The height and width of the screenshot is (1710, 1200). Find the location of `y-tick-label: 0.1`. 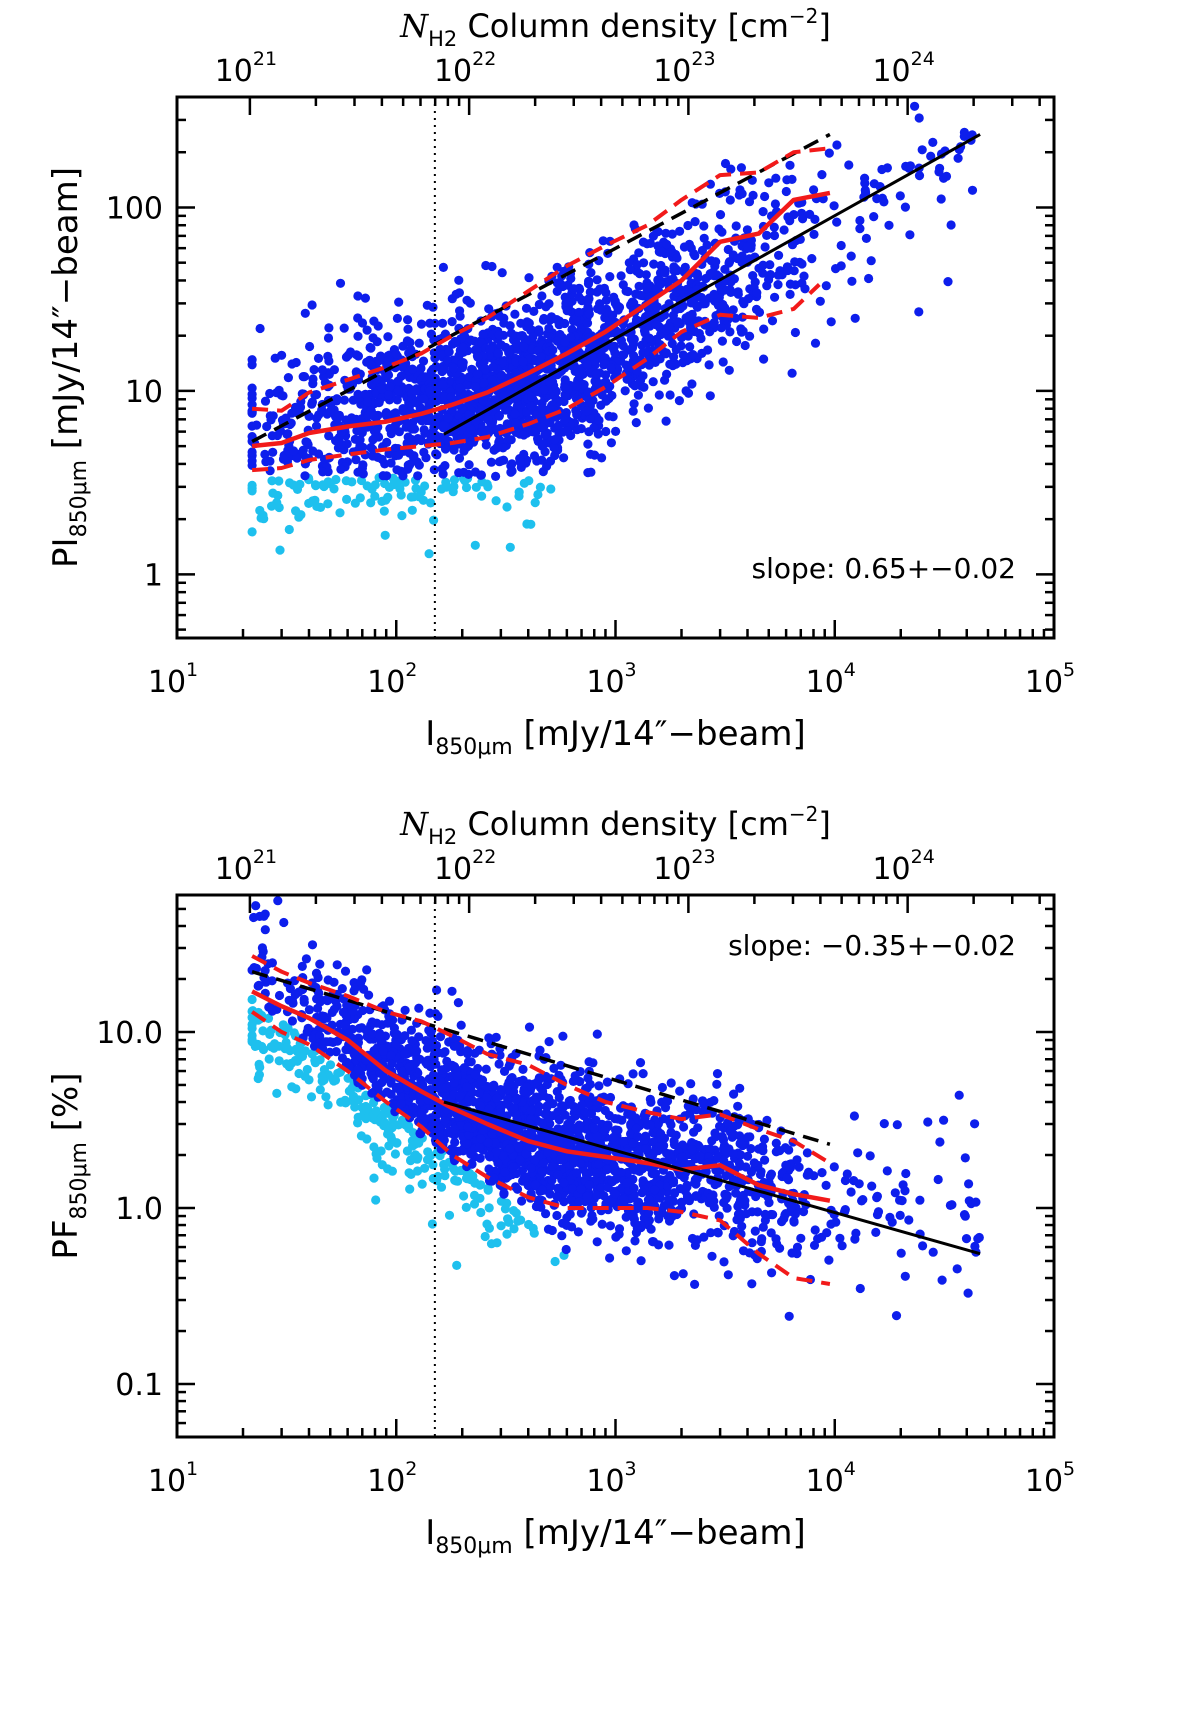

y-tick-label: 0.1 is located at coordinates (139, 1385).